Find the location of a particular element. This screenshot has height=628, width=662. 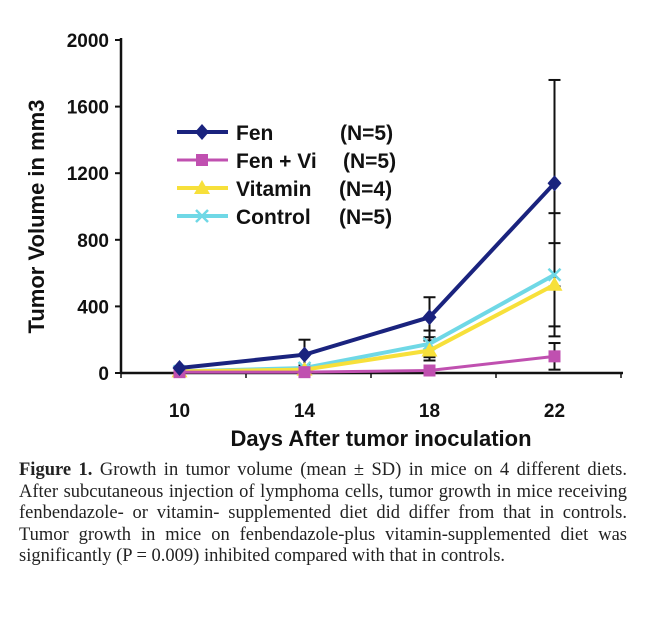

legend-label: Fen + Vi is located at coordinates (276, 161).